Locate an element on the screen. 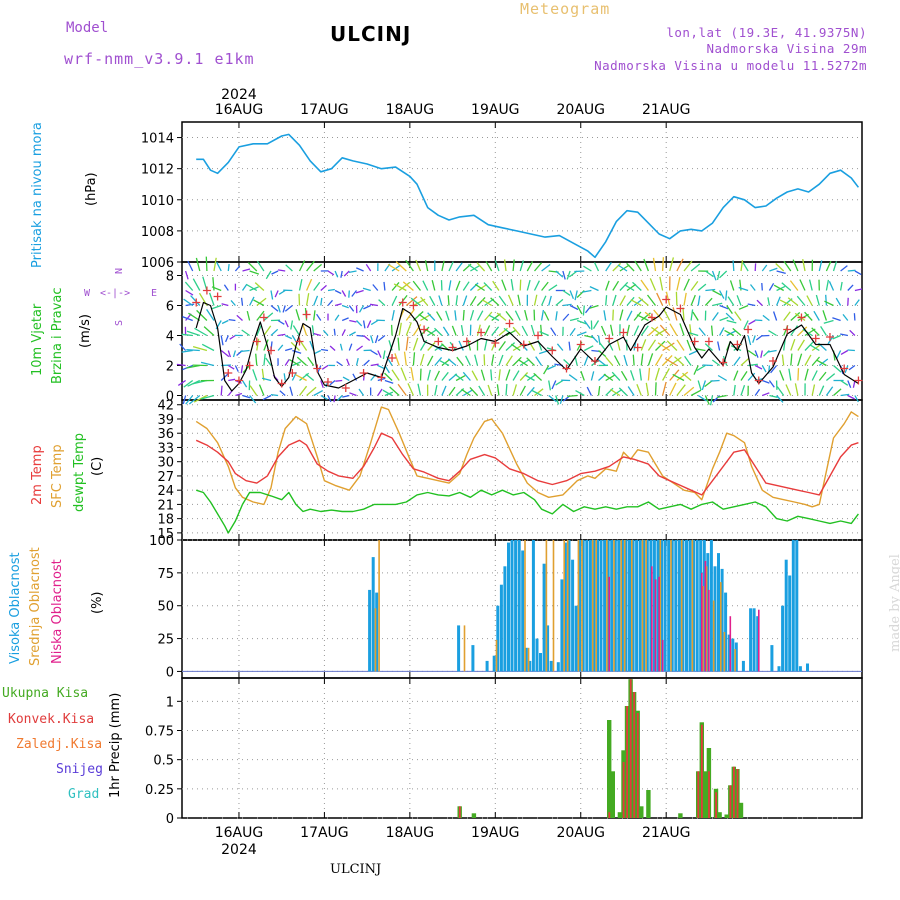 This screenshot has height=900, width=900. wind-speed-line is located at coordinates (527, 346).